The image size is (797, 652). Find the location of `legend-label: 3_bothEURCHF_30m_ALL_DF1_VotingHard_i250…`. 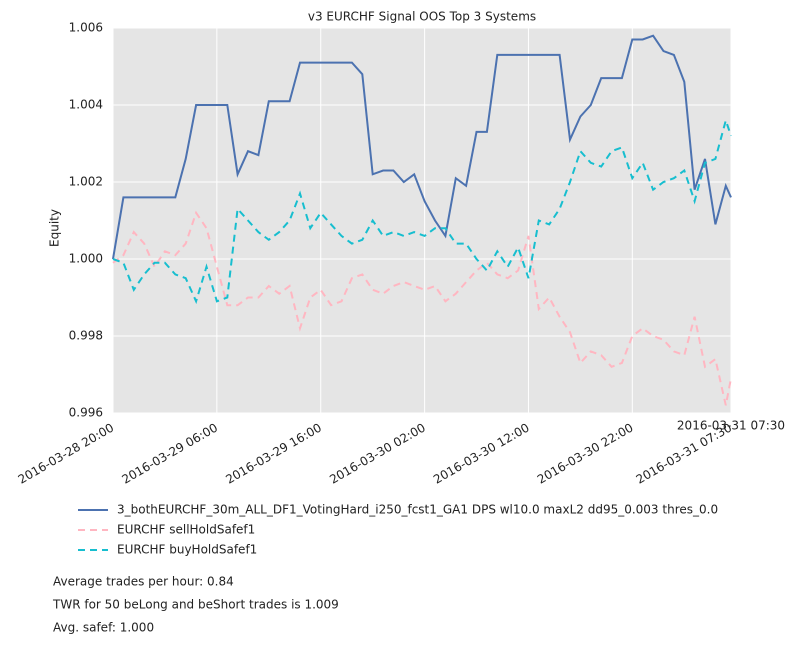

legend-label: 3_bothEURCHF_30m_ALL_DF1_VotingHard_i250… is located at coordinates (417, 510).